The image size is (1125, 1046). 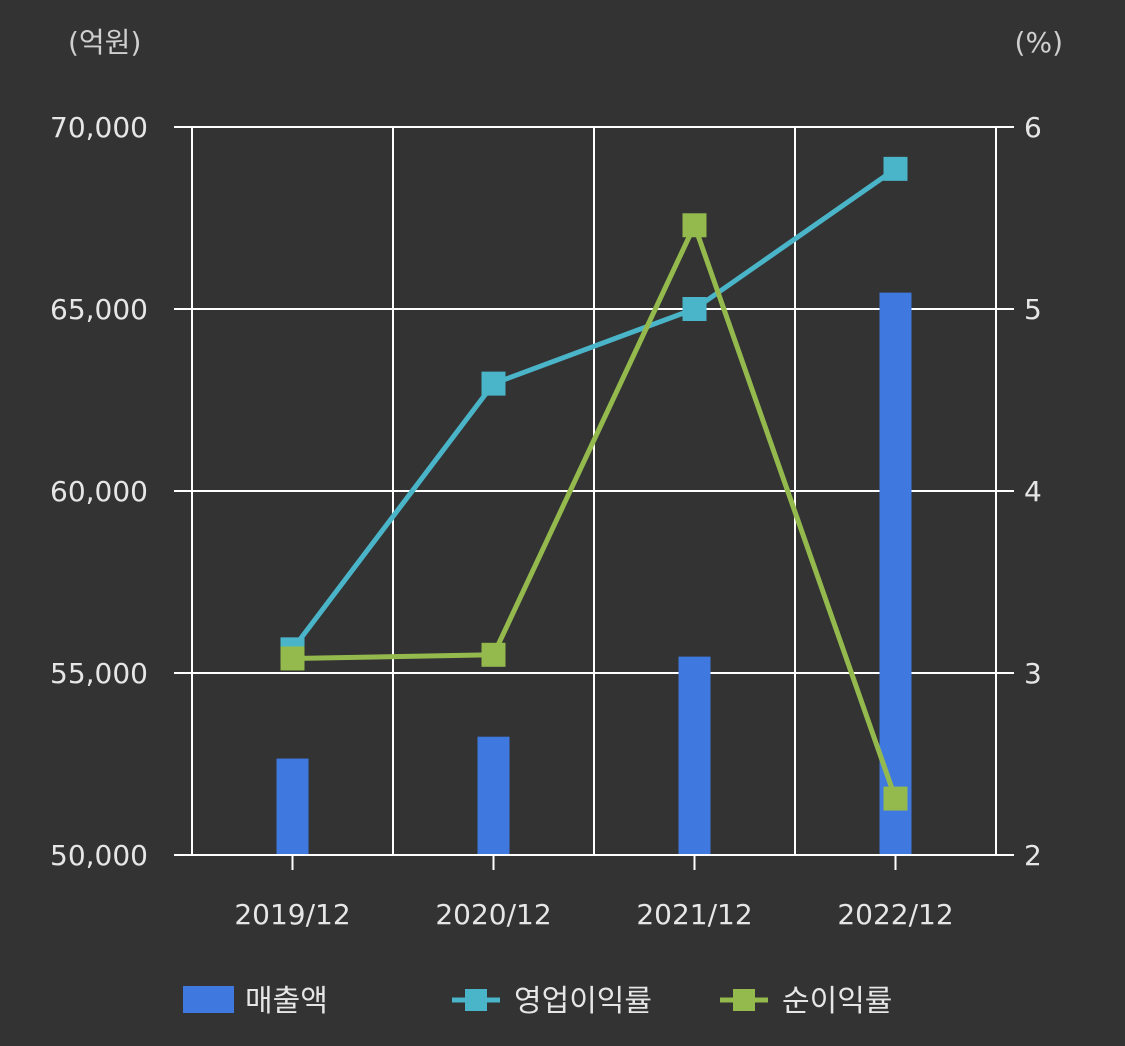 What do you see at coordinates (99, 855) in the screenshot?
I see `left-tick-label: 50,000` at bounding box center [99, 855].